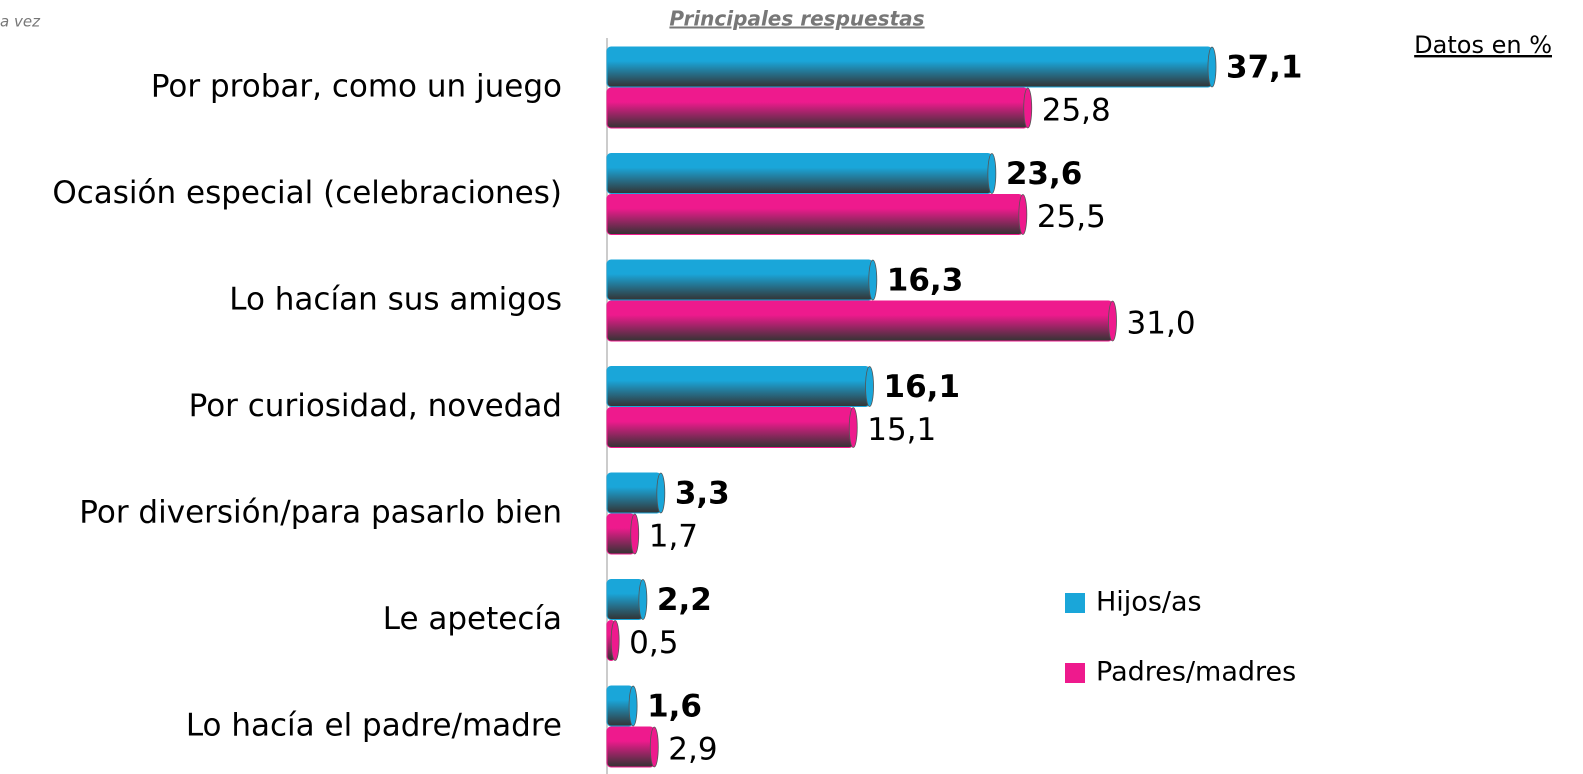  Describe the element at coordinates (374, 726) in the screenshot. I see `category-label: Lo hacía el padre/madre` at that location.